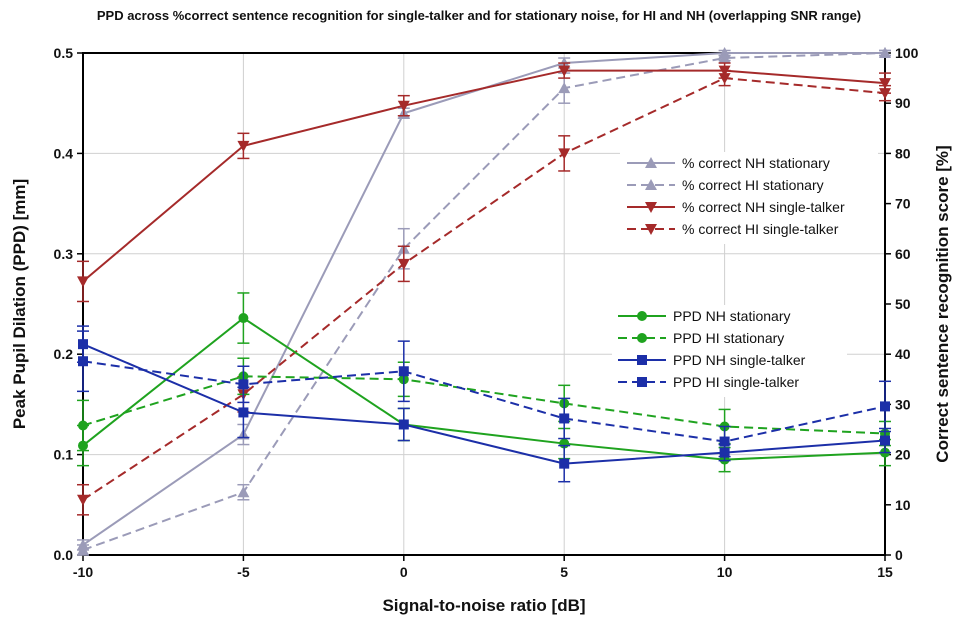 The image size is (958, 628). Describe the element at coordinates (903, 254) in the screenshot. I see `y-right-tick-label: 60` at that location.